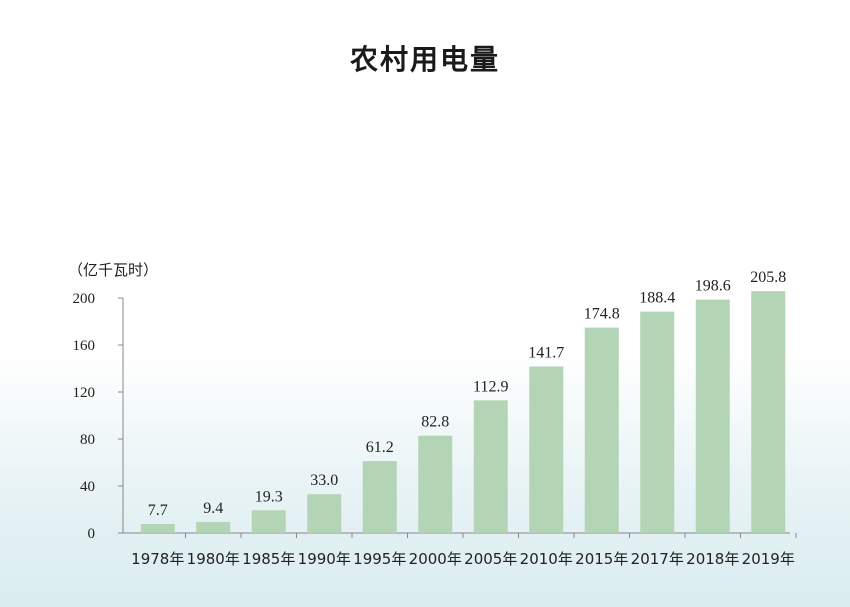 The height and width of the screenshot is (607, 850). What do you see at coordinates (657, 559) in the screenshot?
I see `x-tick-label: 2017年` at bounding box center [657, 559].